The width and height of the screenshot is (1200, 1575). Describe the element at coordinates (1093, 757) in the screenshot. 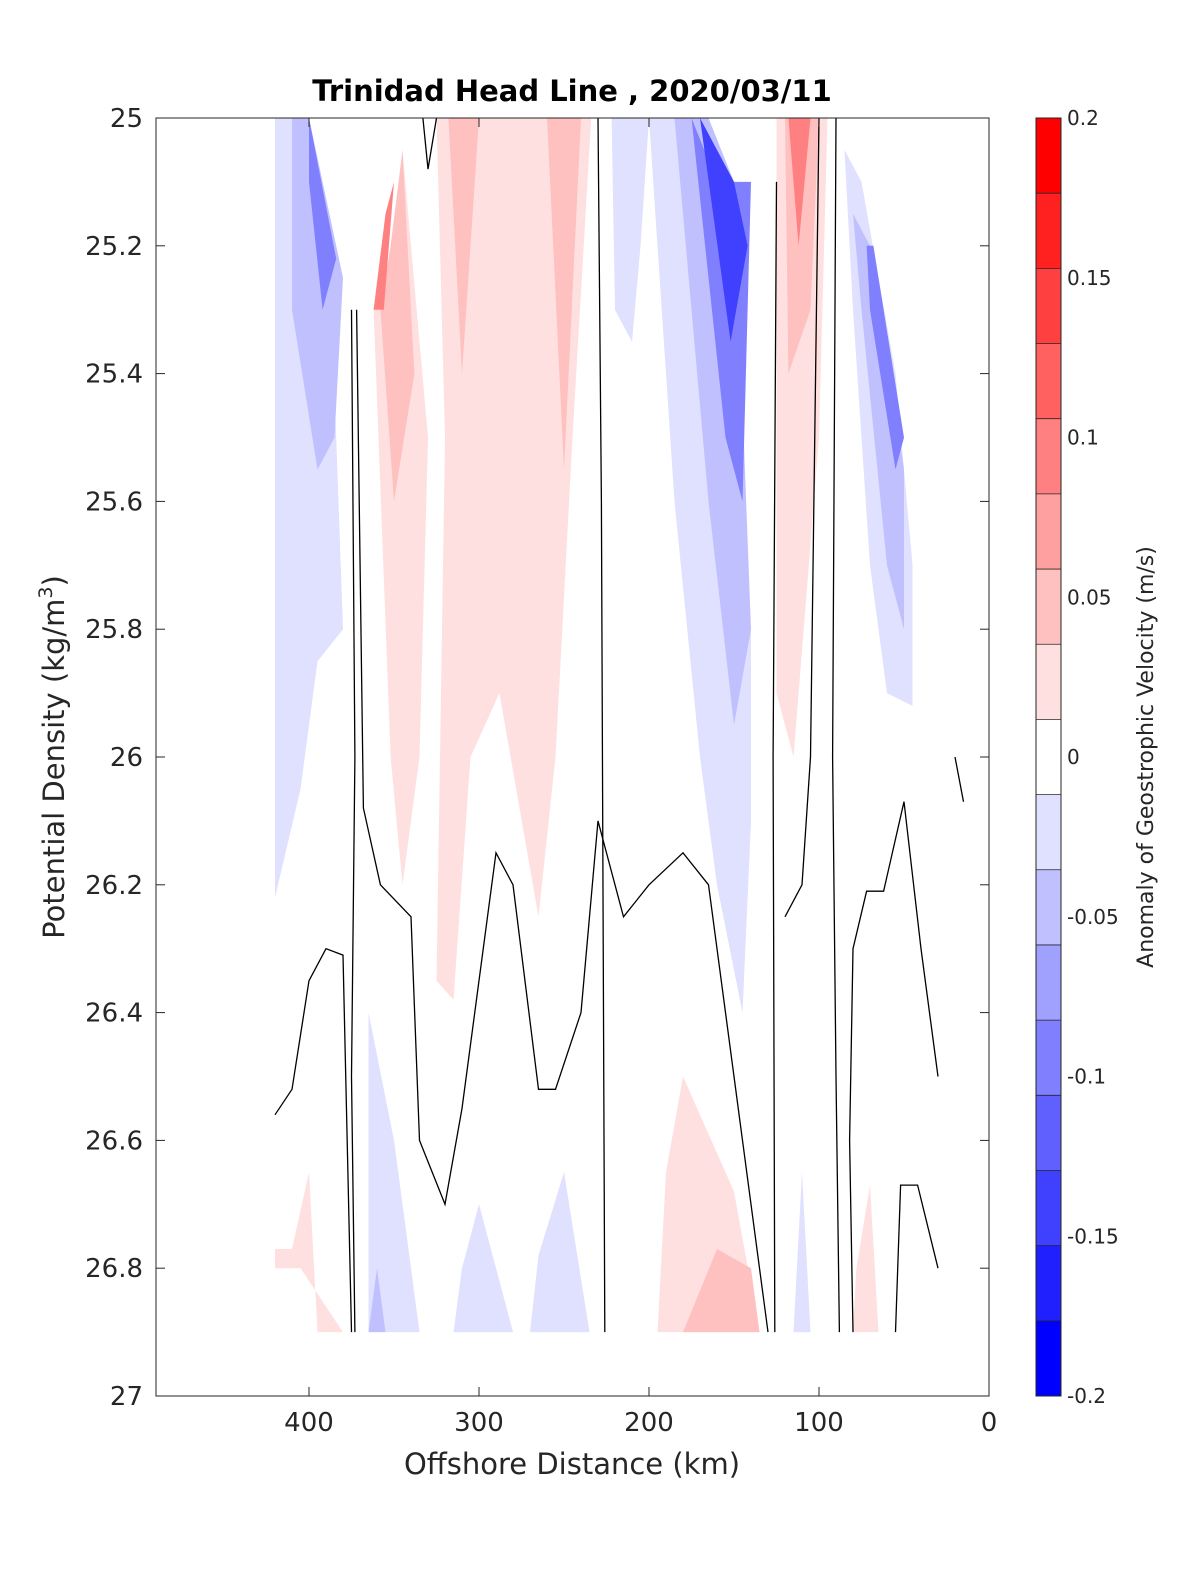

I see `colorbar-ticks: 0.2 0.15 0.1 0.05 0 -0.05 -0.1 -0.15 -0.2` at that location.